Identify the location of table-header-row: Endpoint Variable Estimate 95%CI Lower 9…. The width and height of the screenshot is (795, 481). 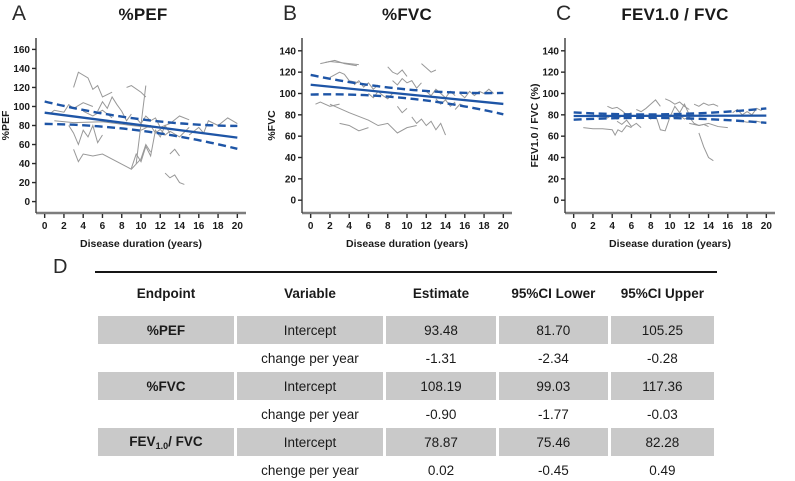
(406, 294).